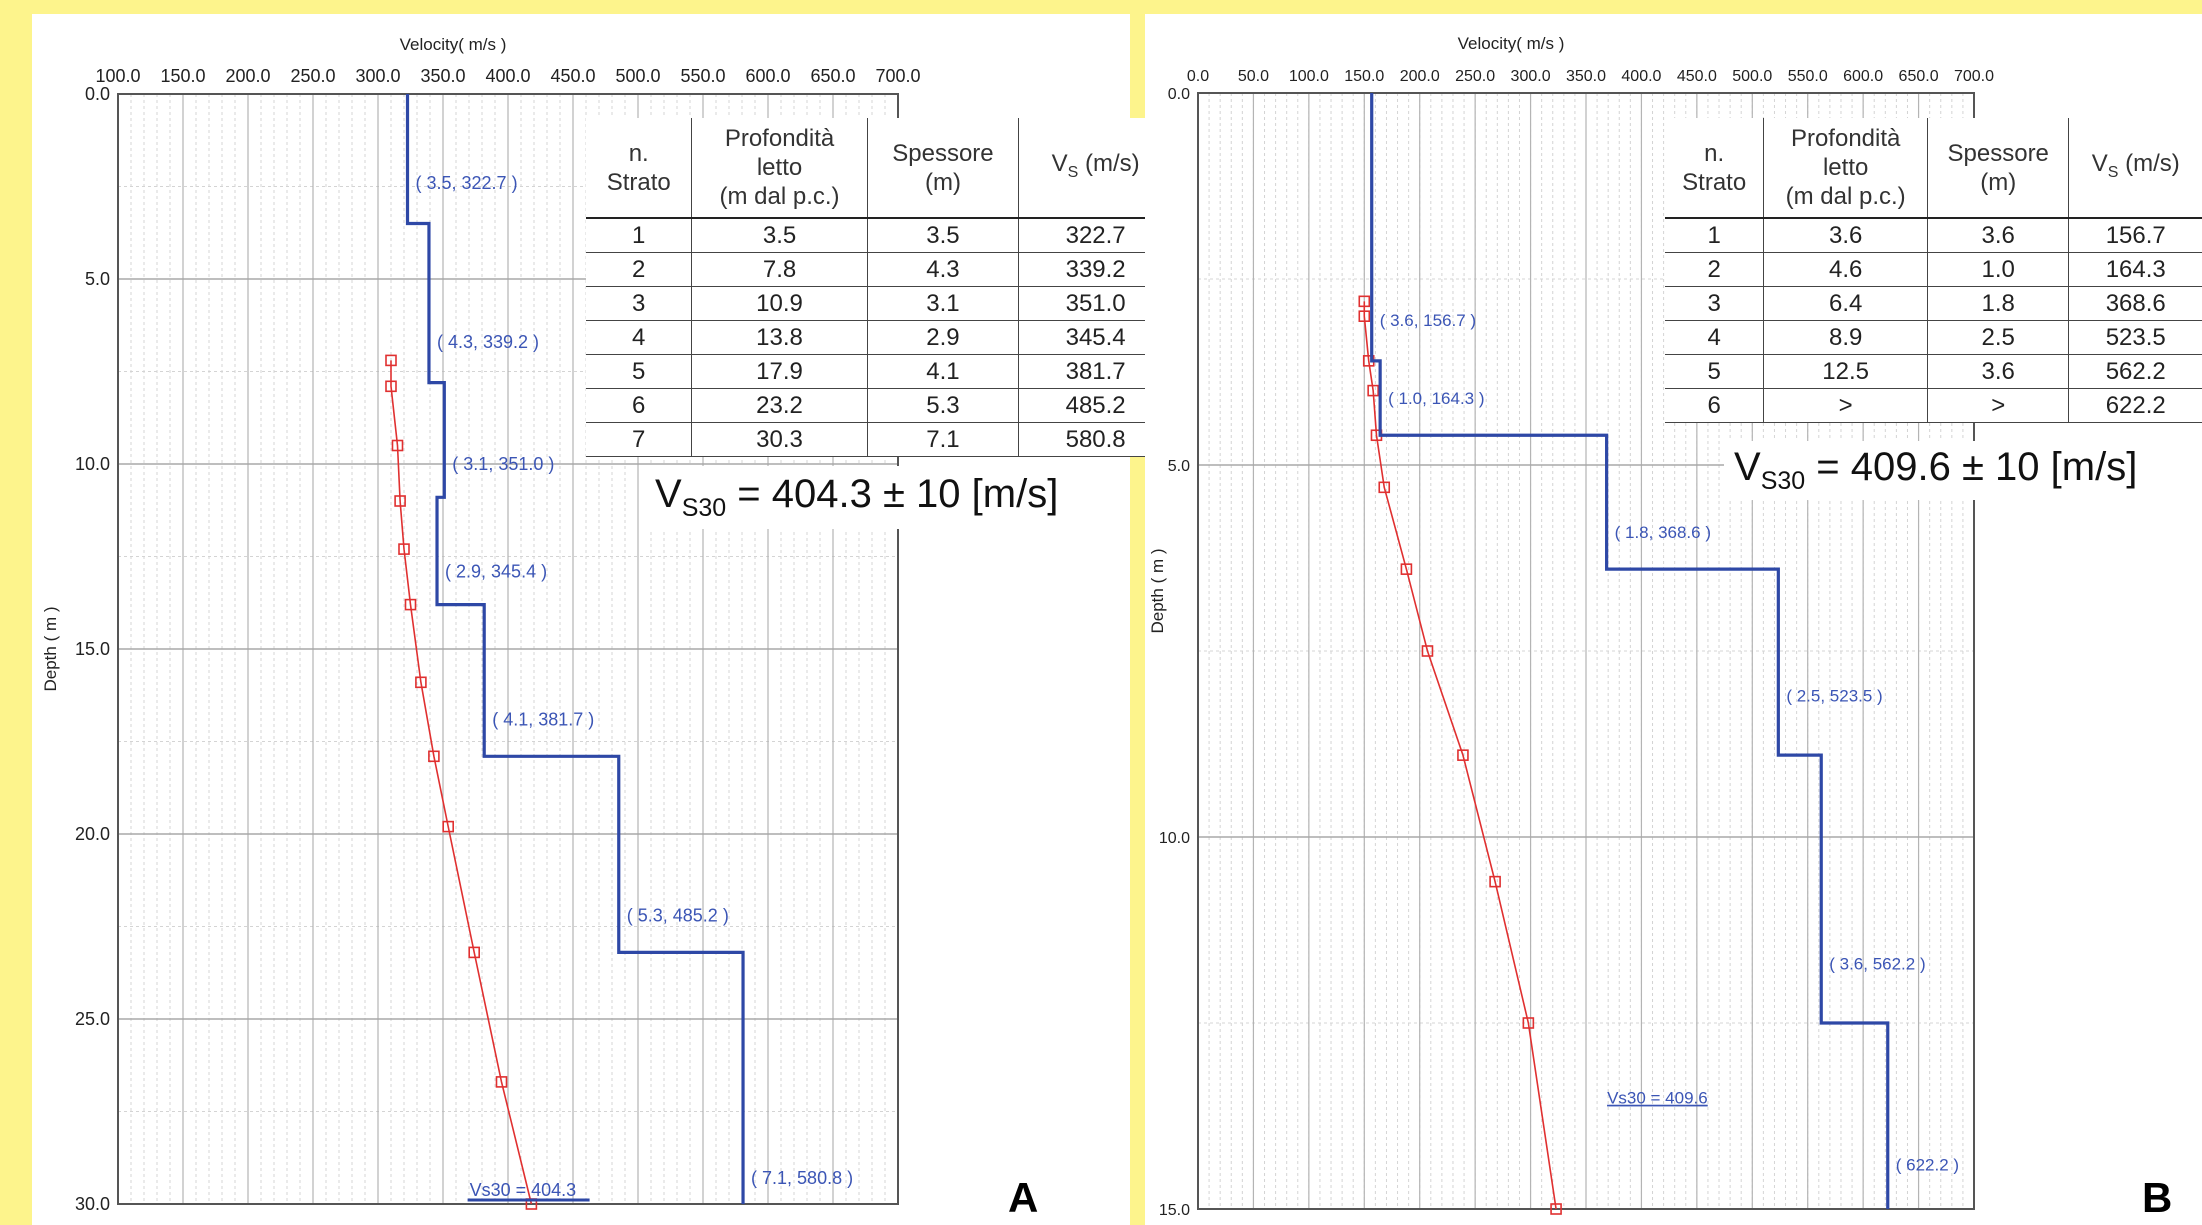 The width and height of the screenshot is (2202, 1225). What do you see at coordinates (1933, 303) in the screenshot?
I see `table-row: 3 6.4 1.8 368.6` at bounding box center [1933, 303].